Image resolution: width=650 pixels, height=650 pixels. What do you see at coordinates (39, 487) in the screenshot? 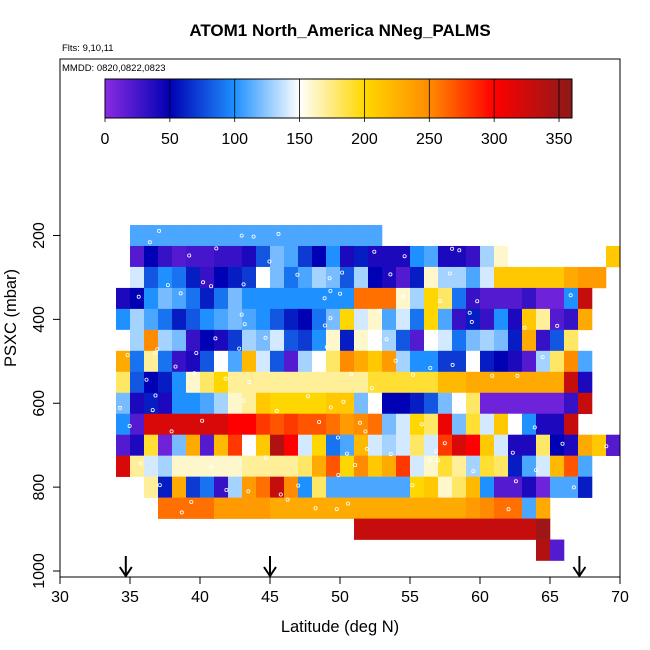
I see `y-tick-label: 800` at bounding box center [39, 487].